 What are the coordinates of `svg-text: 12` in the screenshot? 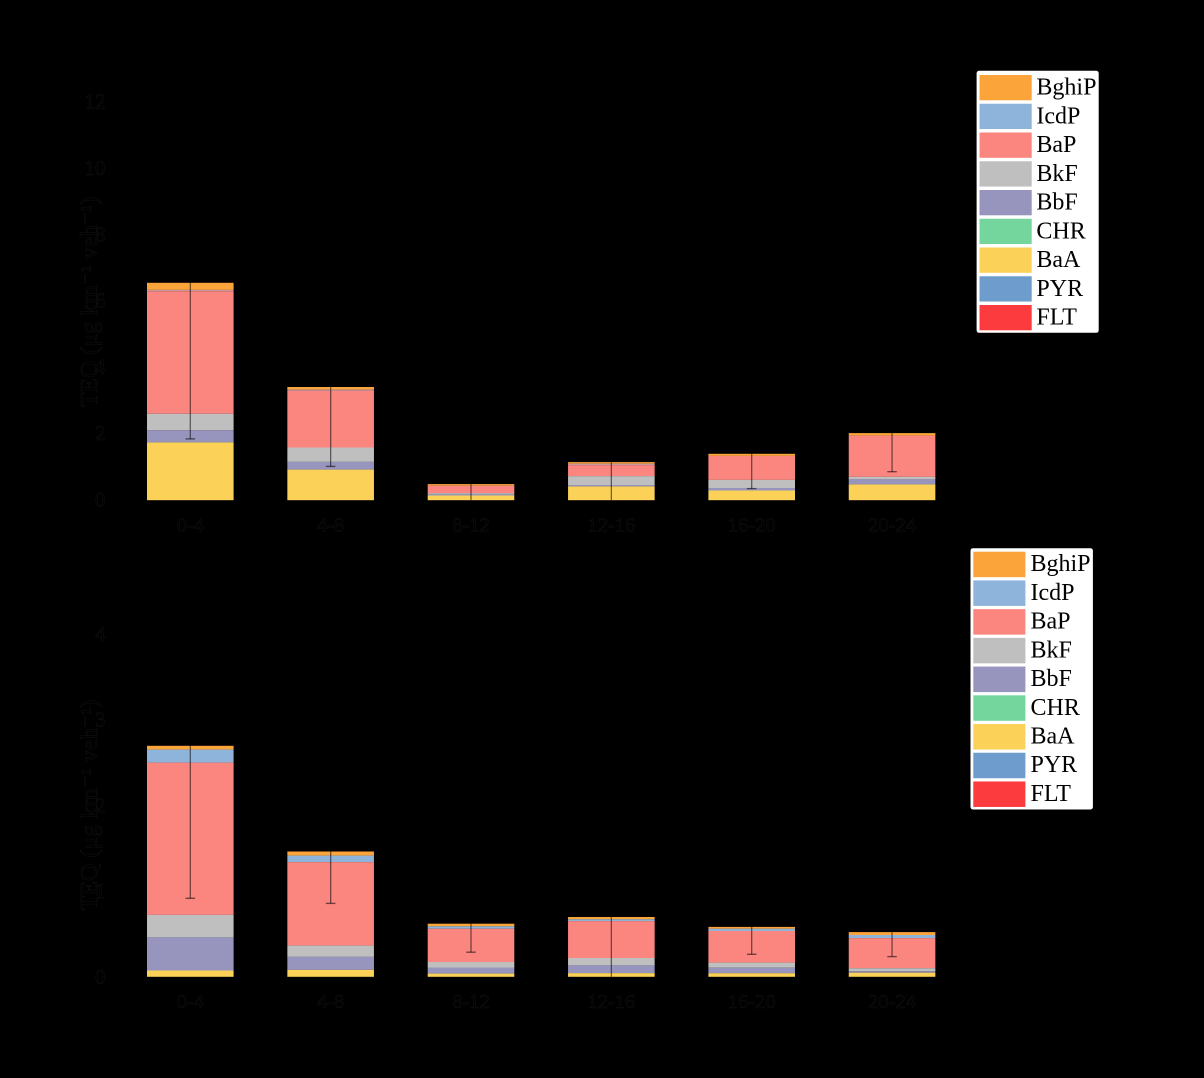 It's located at (95, 102).